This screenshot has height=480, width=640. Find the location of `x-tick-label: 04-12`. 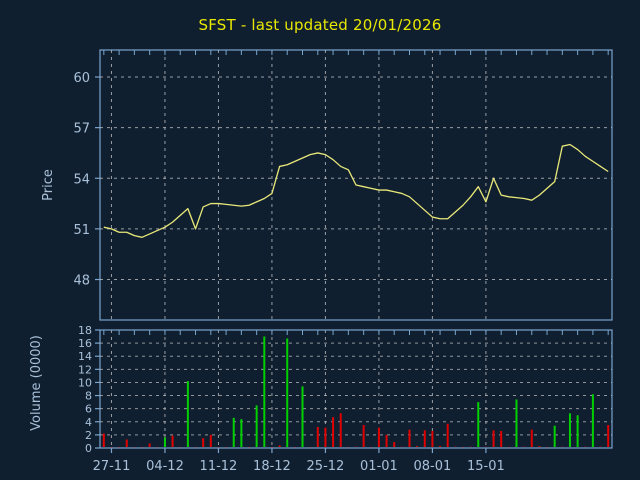

x-tick-label: 04-12 is located at coordinates (165, 466).